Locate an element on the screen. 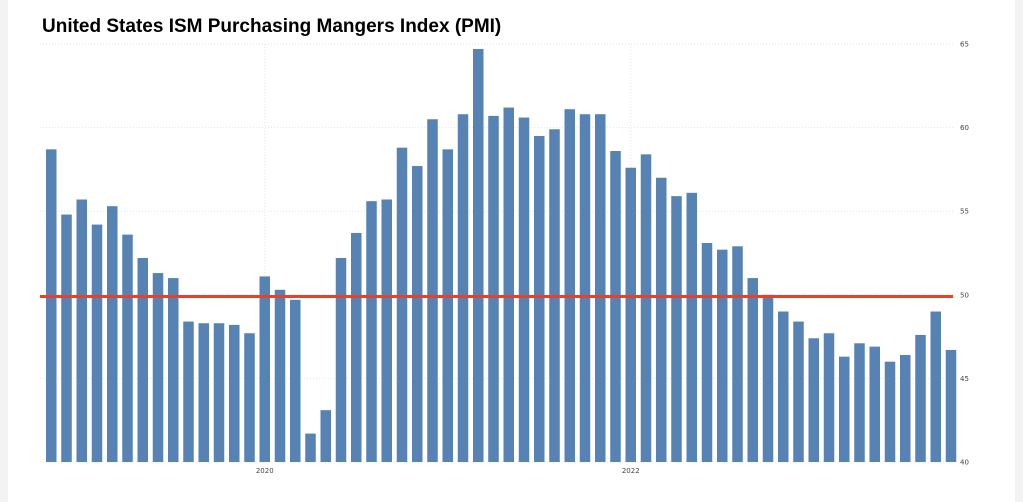 This screenshot has width=1023, height=502. y-tick-label: 50 is located at coordinates (964, 295).